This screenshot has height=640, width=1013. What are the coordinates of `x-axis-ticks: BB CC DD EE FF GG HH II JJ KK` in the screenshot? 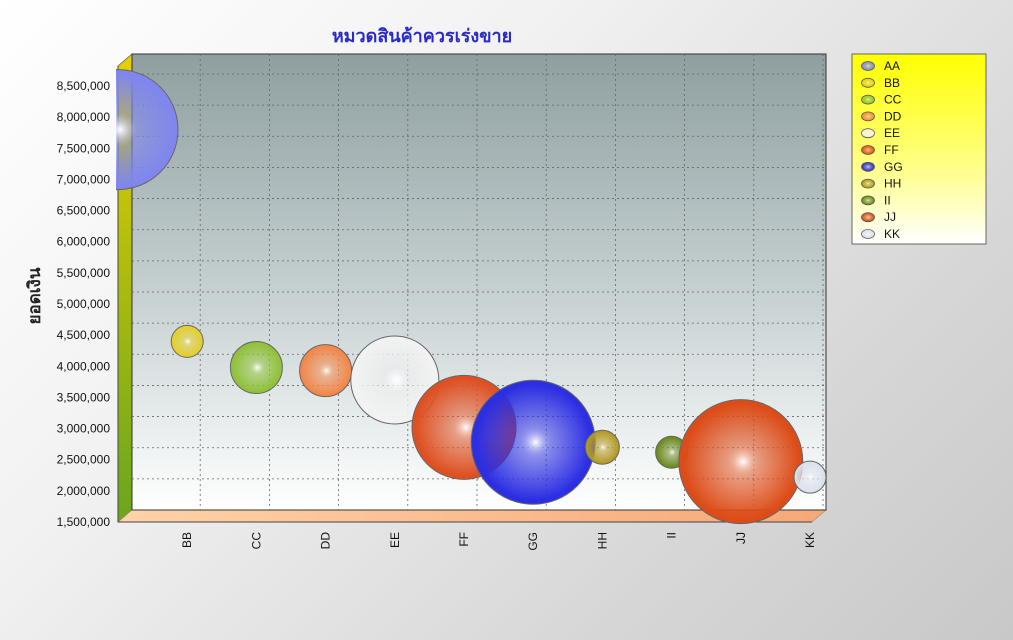 It's located at (498, 541).